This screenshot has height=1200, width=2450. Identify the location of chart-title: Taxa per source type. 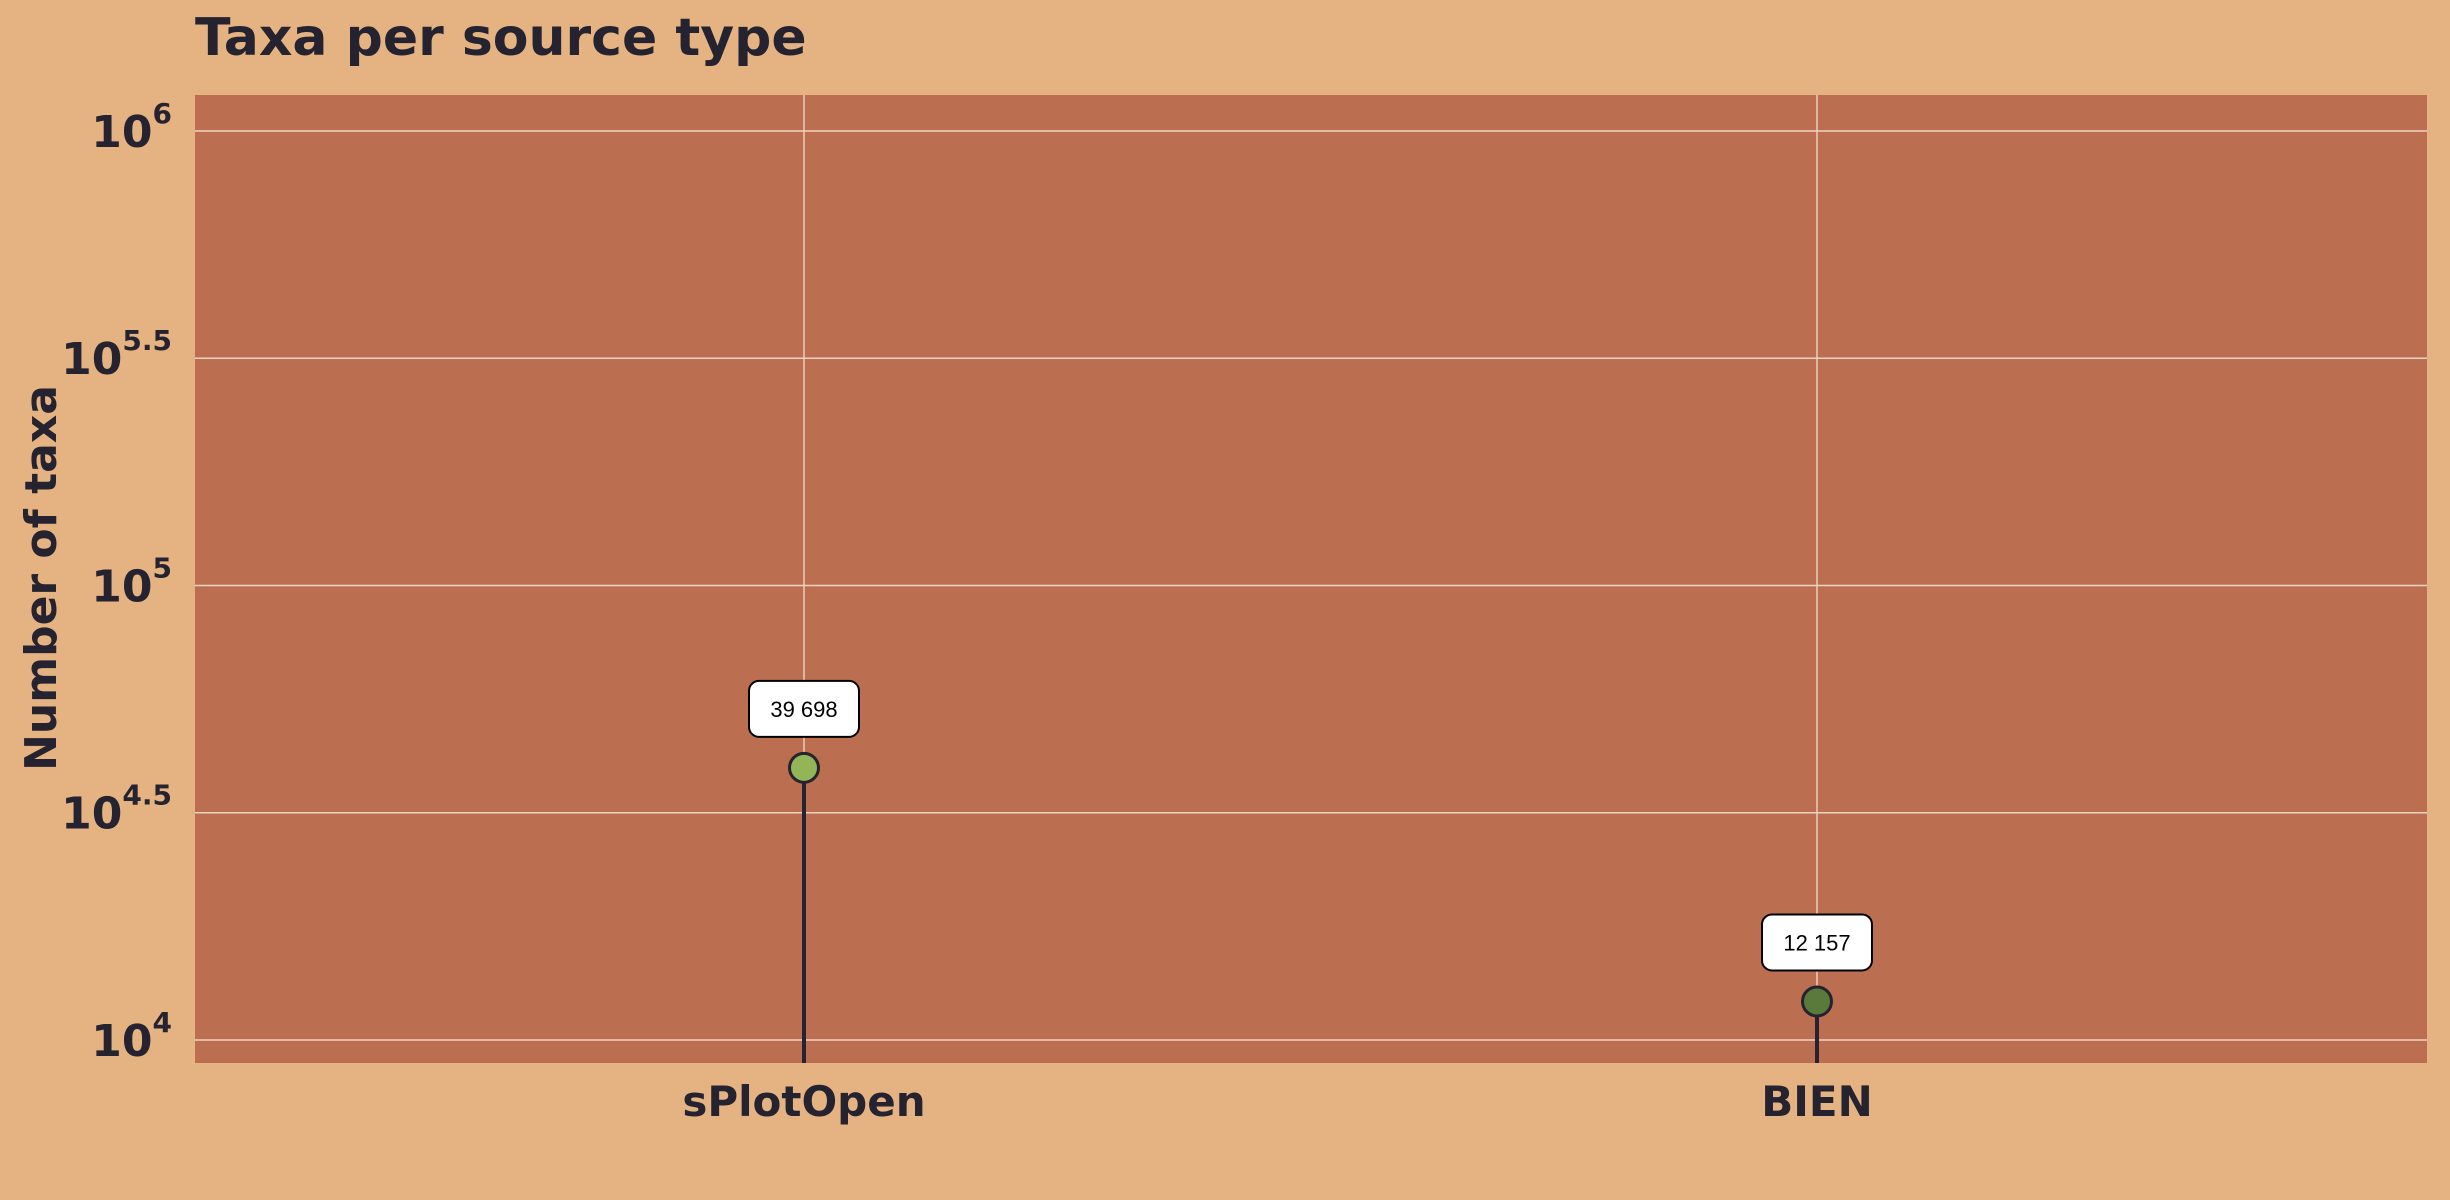
(501, 38).